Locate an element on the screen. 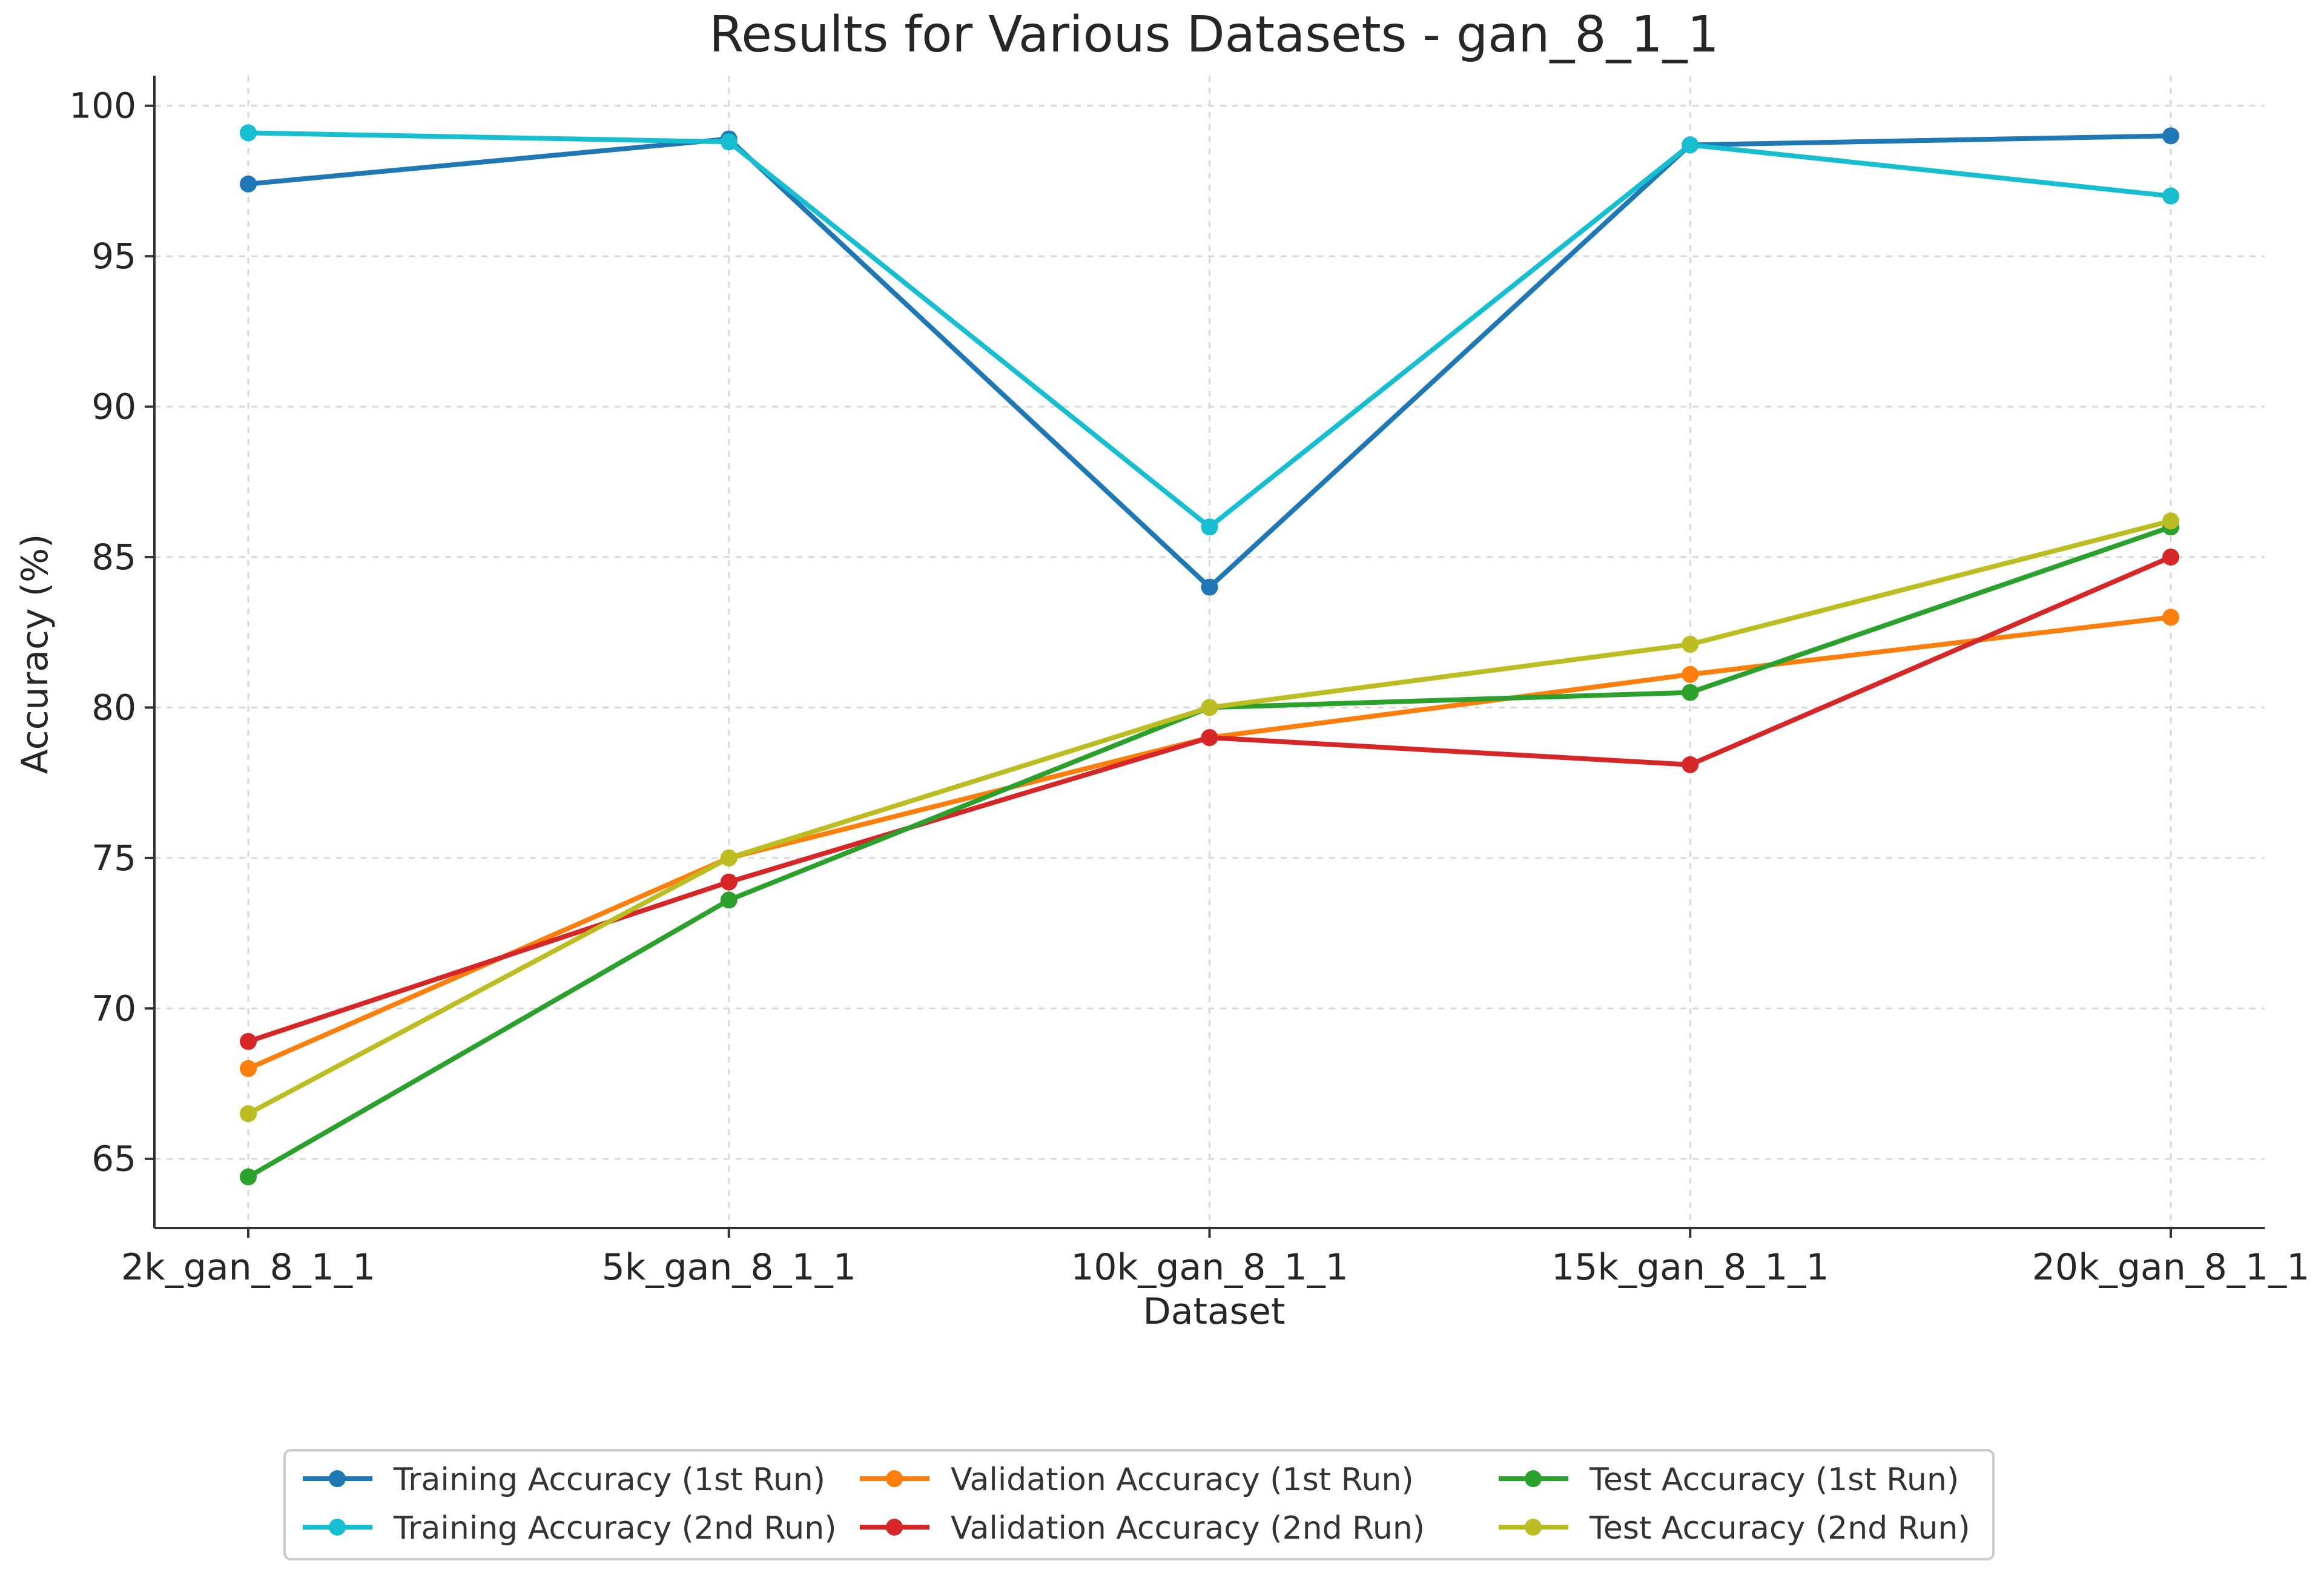 This screenshot has height=1575, width=2324. y-tick-label: 70 is located at coordinates (113, 1008).